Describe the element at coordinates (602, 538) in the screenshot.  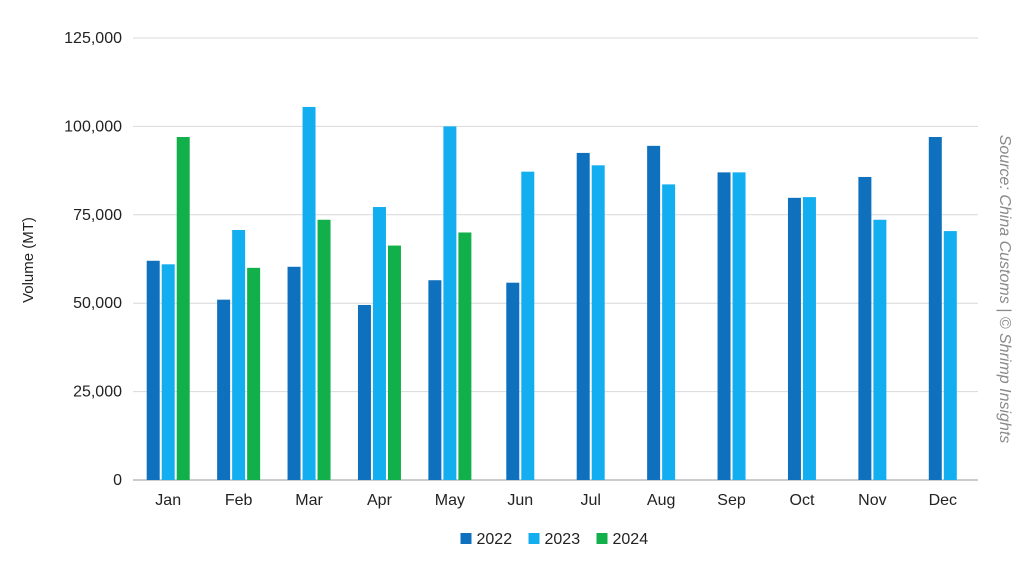
I see `legend-swatch-2024` at that location.